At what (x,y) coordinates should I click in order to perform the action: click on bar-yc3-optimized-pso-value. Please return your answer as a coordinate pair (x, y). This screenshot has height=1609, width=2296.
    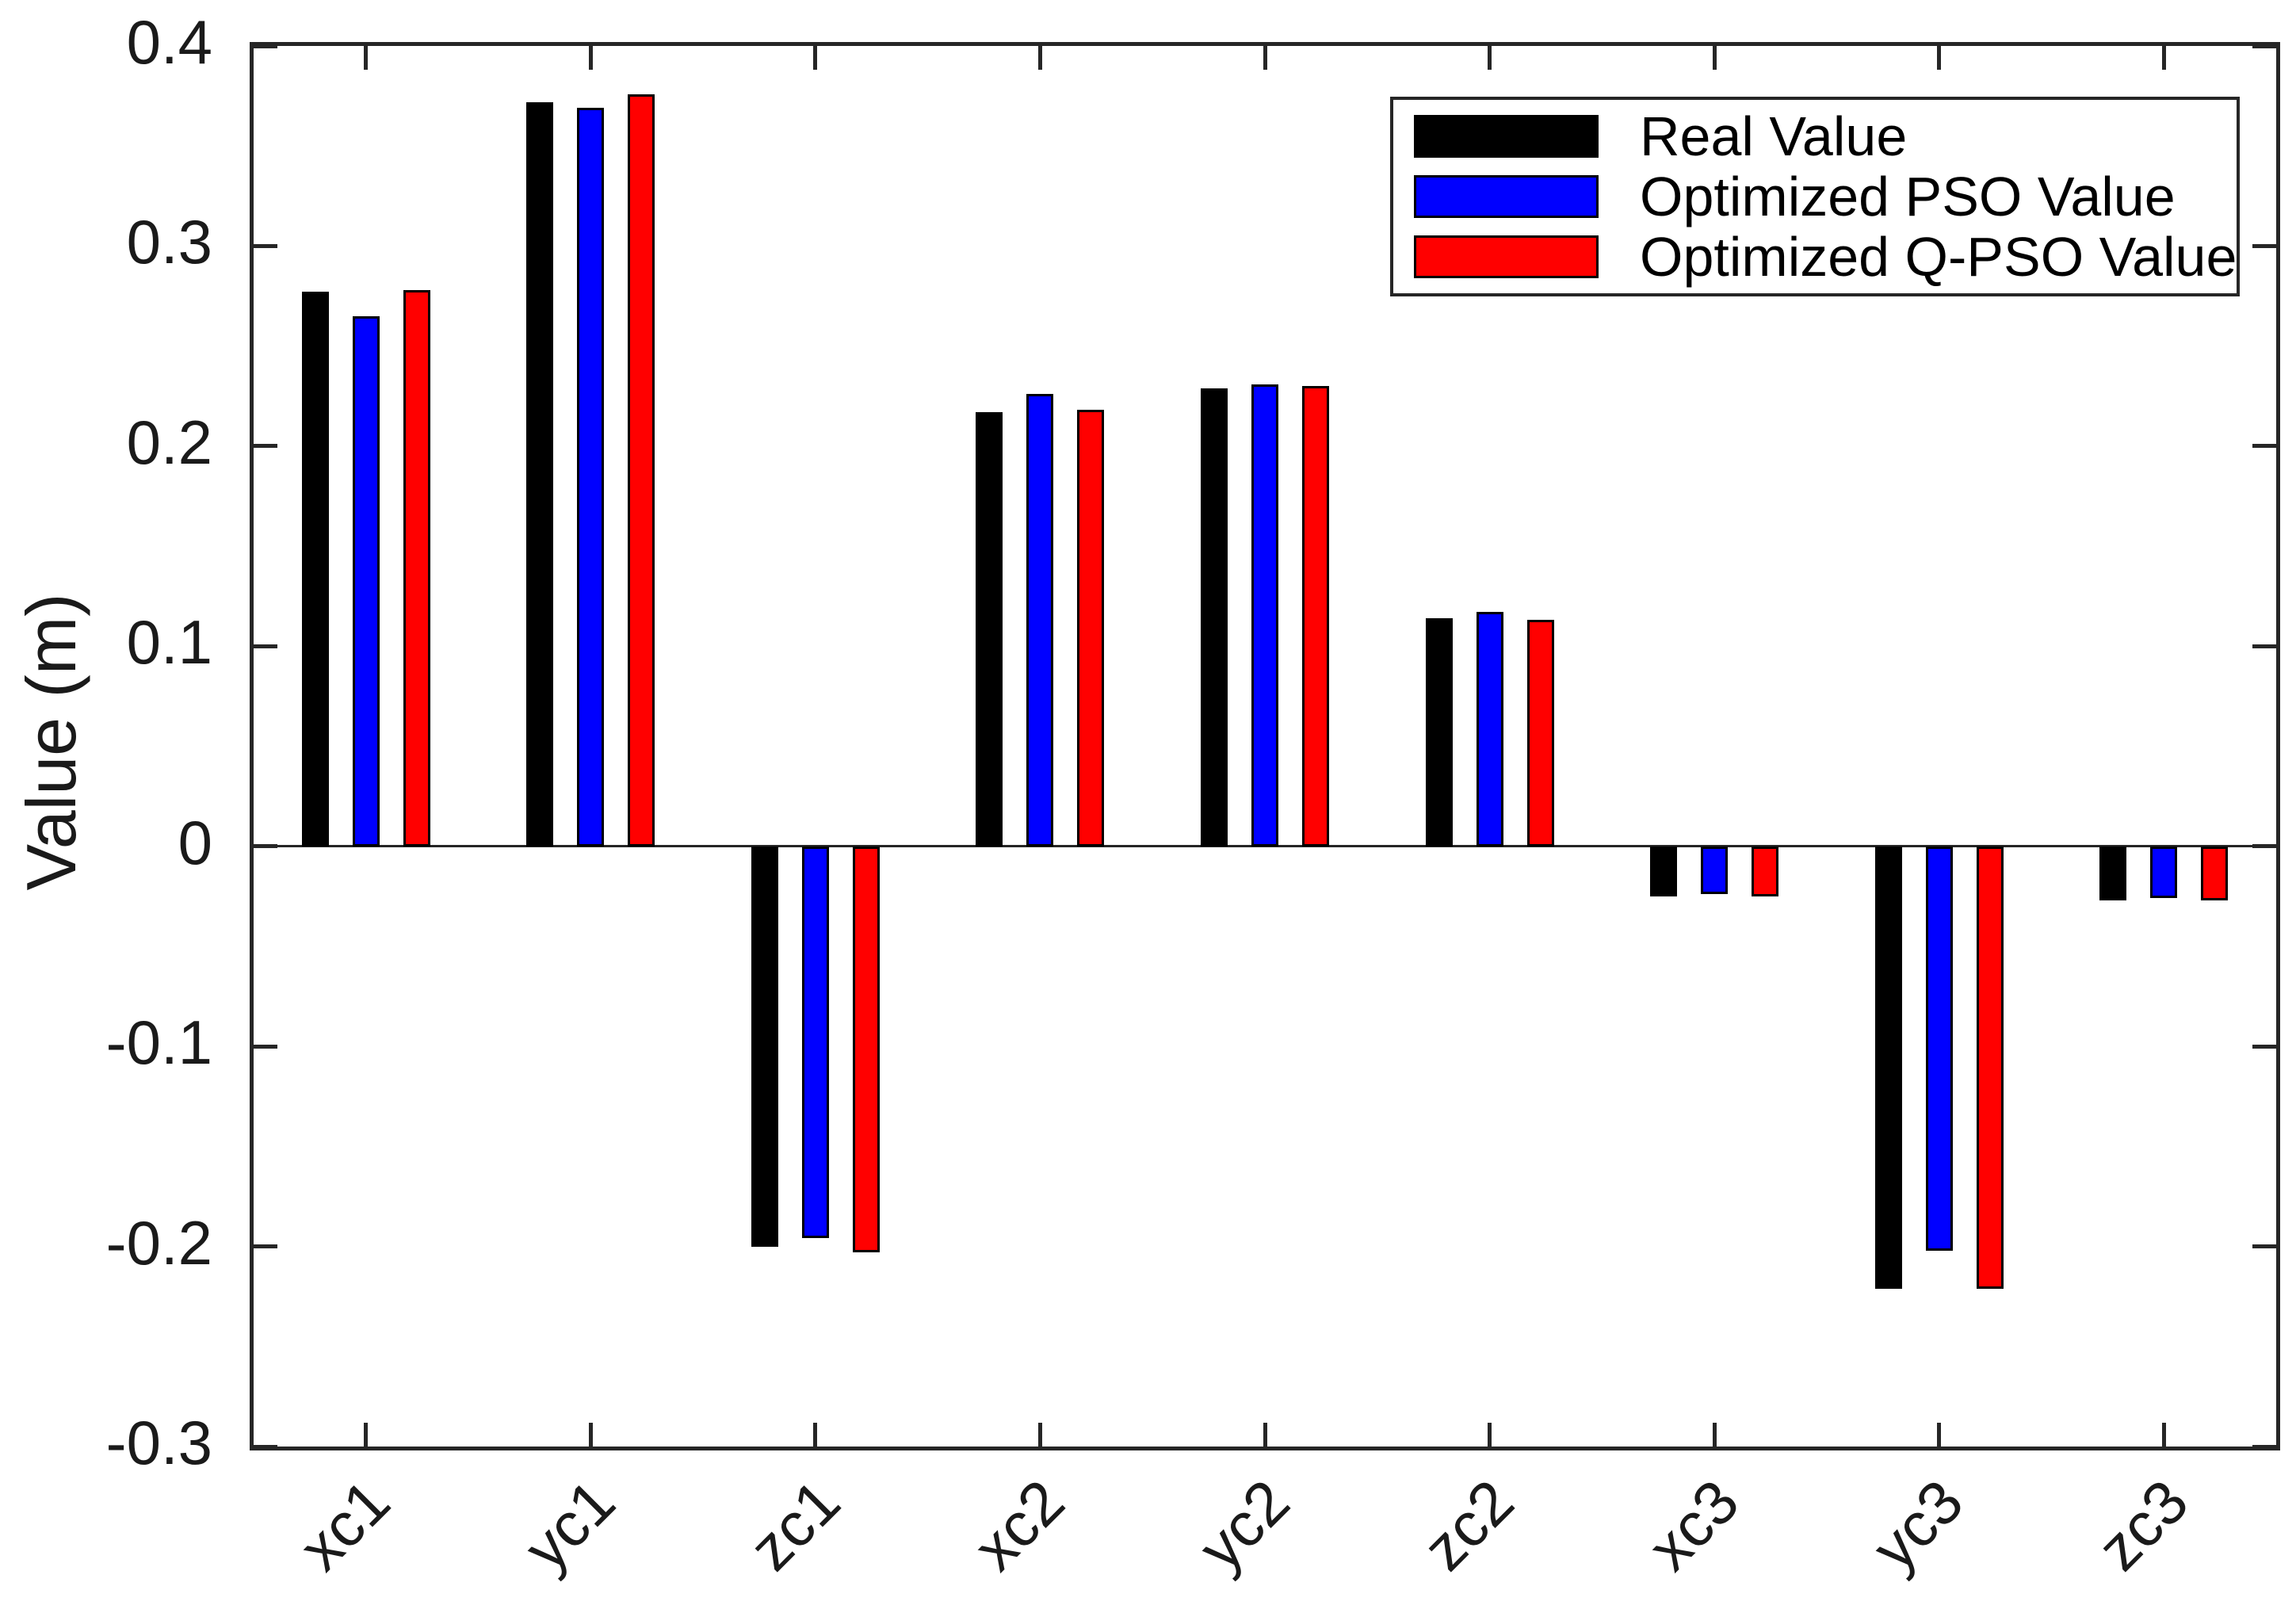
    Looking at the image, I should click on (1939, 1048).